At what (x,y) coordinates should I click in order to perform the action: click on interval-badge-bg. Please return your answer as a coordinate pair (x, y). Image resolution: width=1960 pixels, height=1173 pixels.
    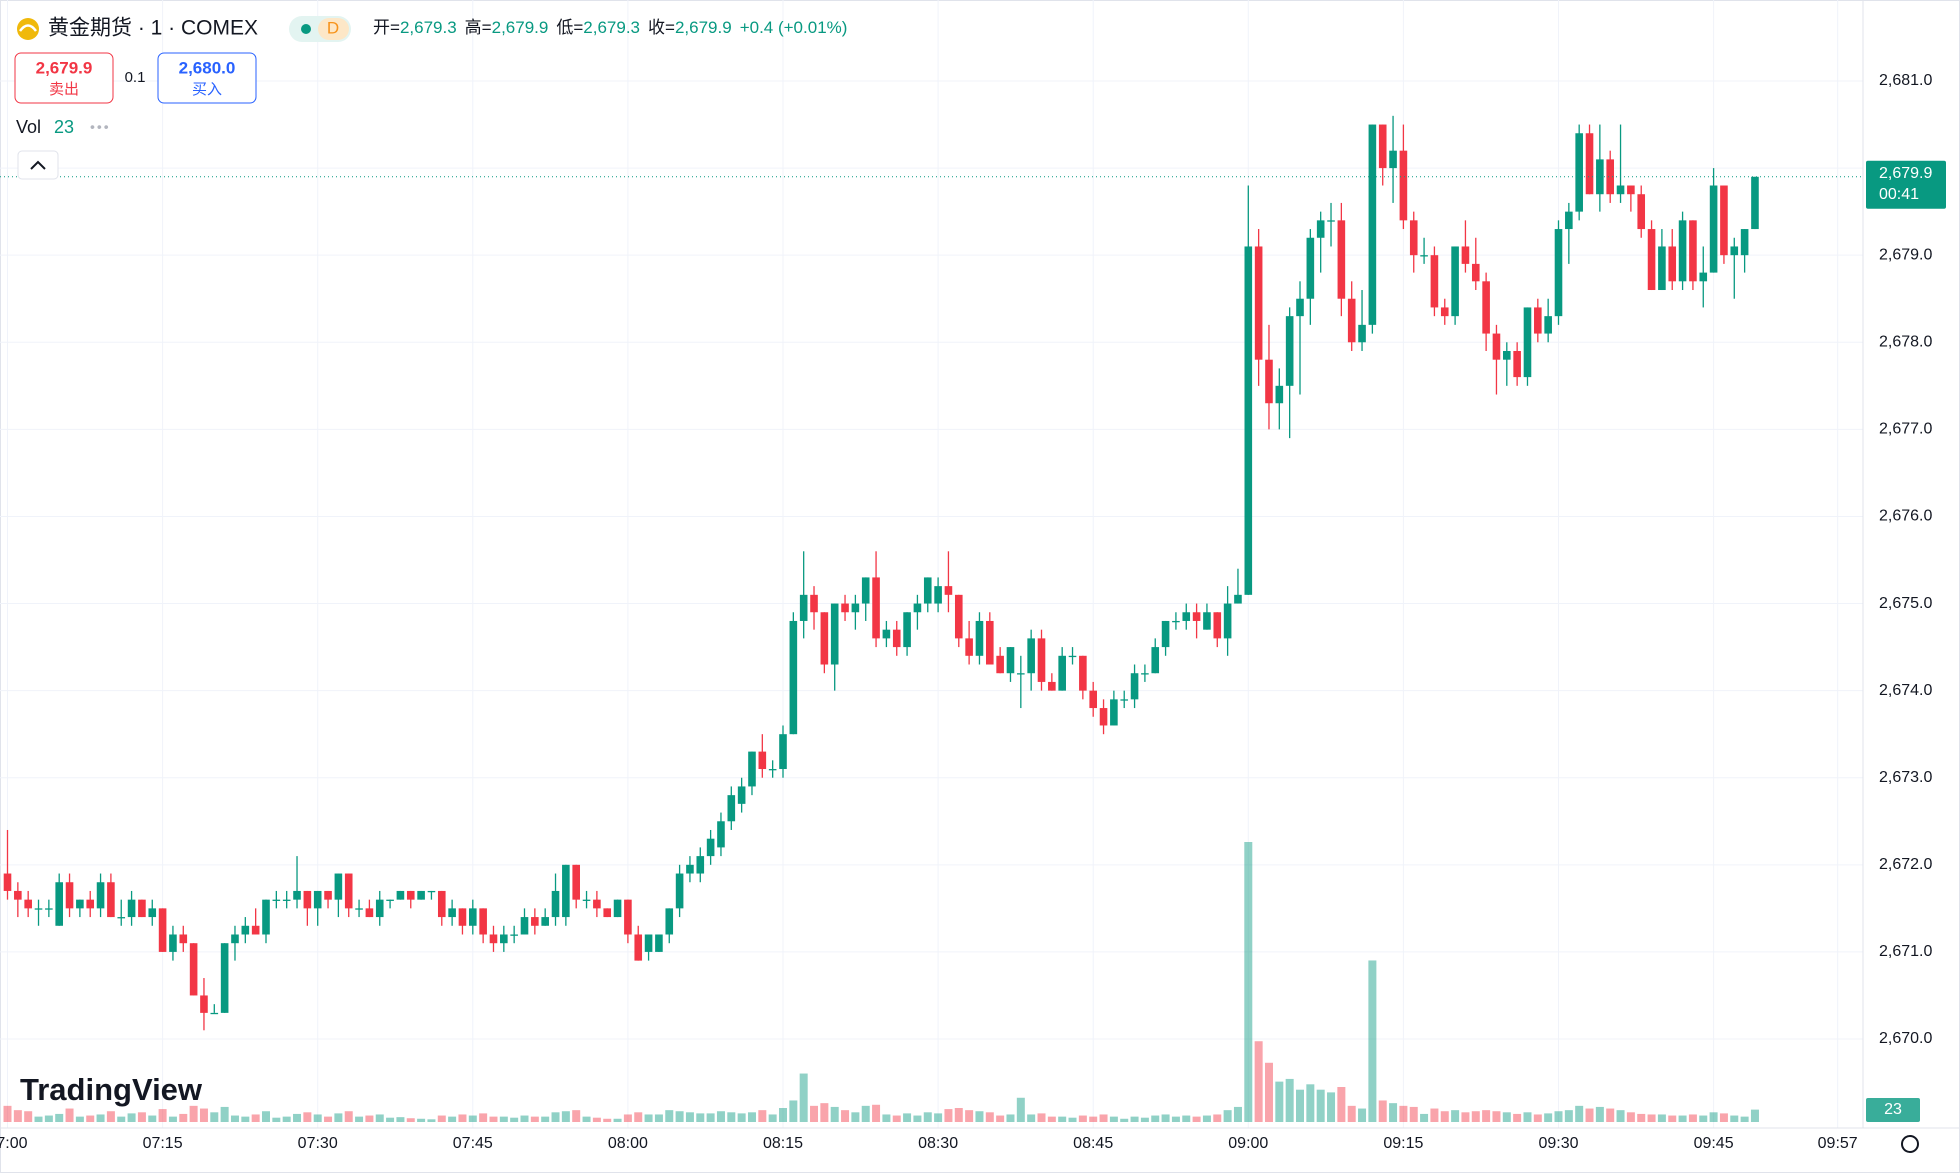
    Looking at the image, I should click on (333, 29).